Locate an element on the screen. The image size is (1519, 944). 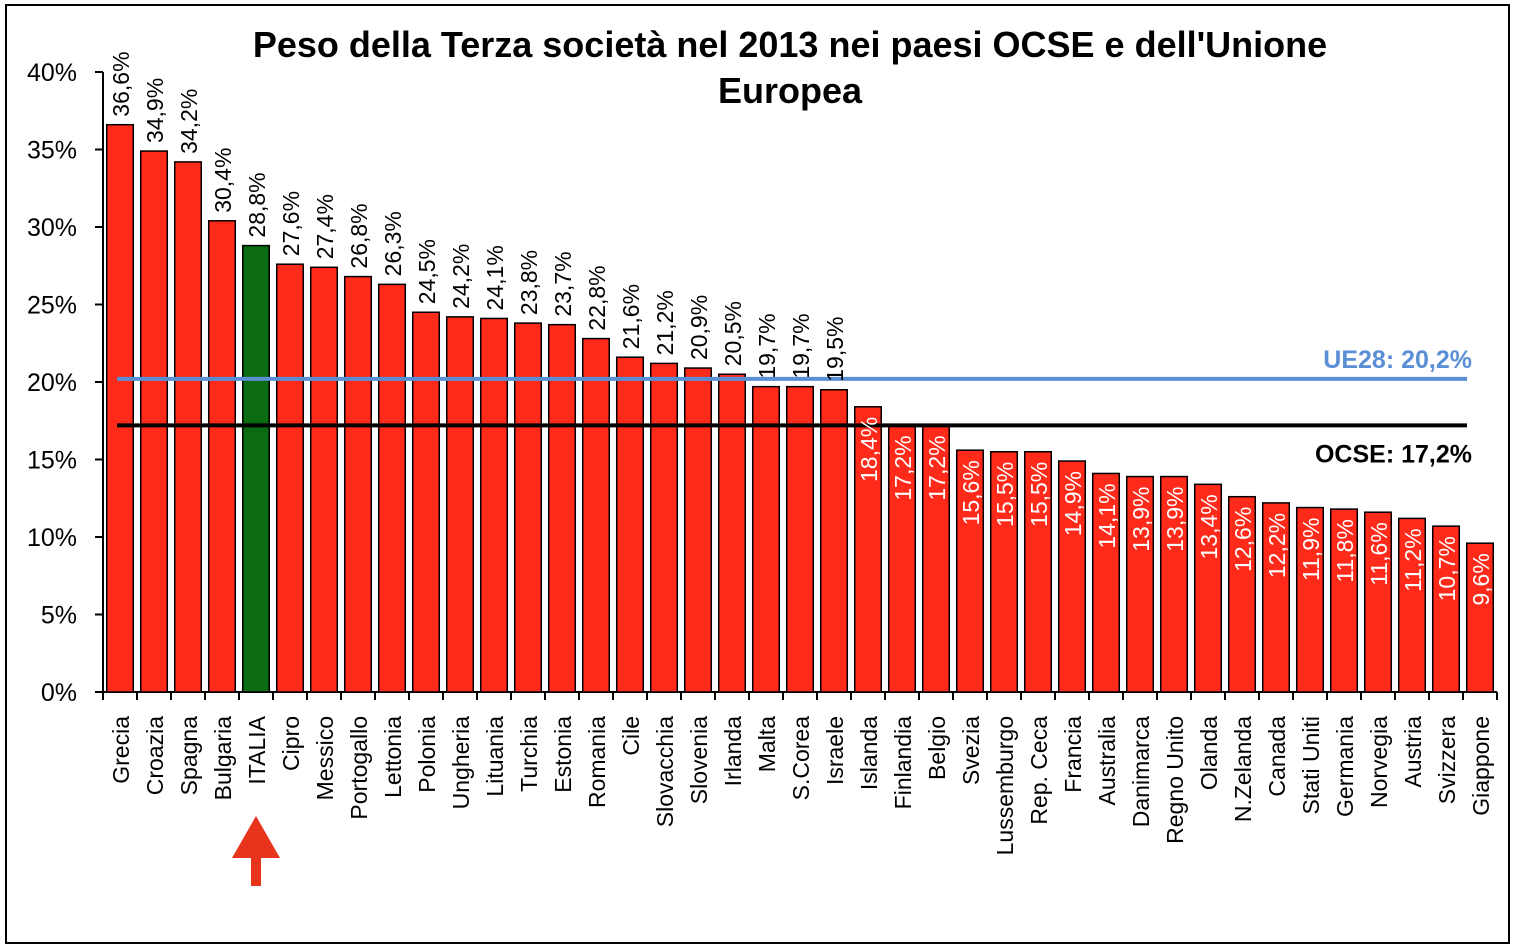
x-tick-label: Lussemburgo is located at coordinates (1005, 785).